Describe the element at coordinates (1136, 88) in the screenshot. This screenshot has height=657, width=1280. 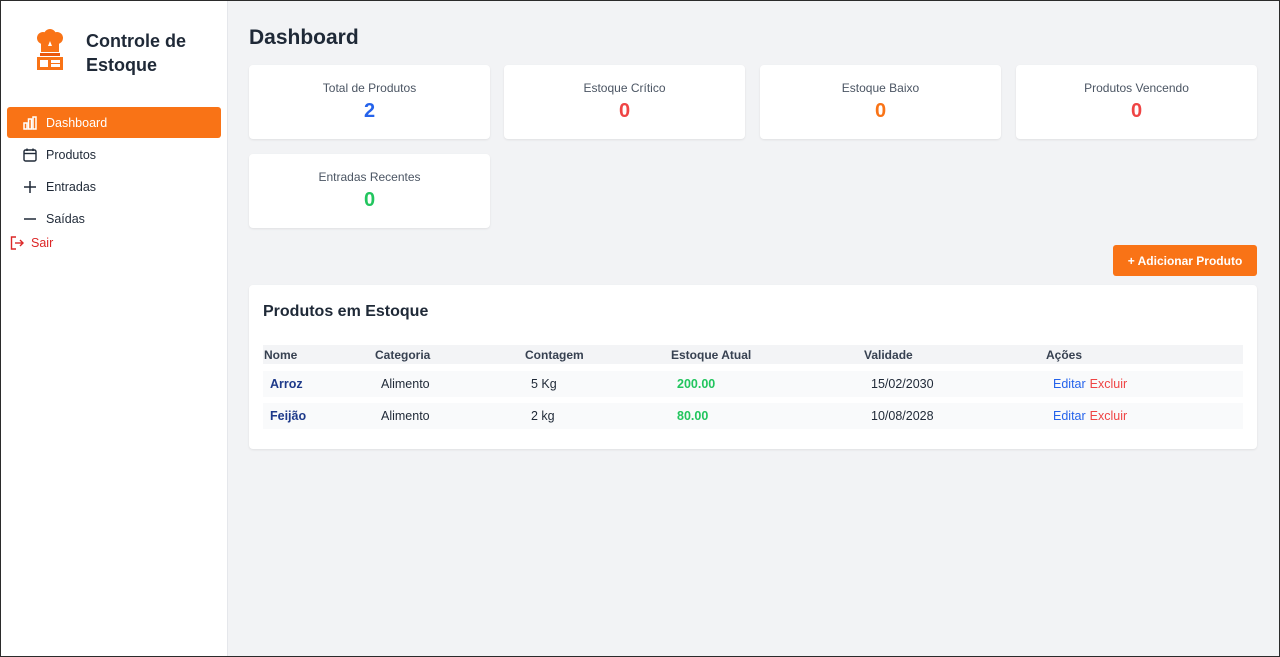
I see `stat-label: Produtos Vencendo` at that location.